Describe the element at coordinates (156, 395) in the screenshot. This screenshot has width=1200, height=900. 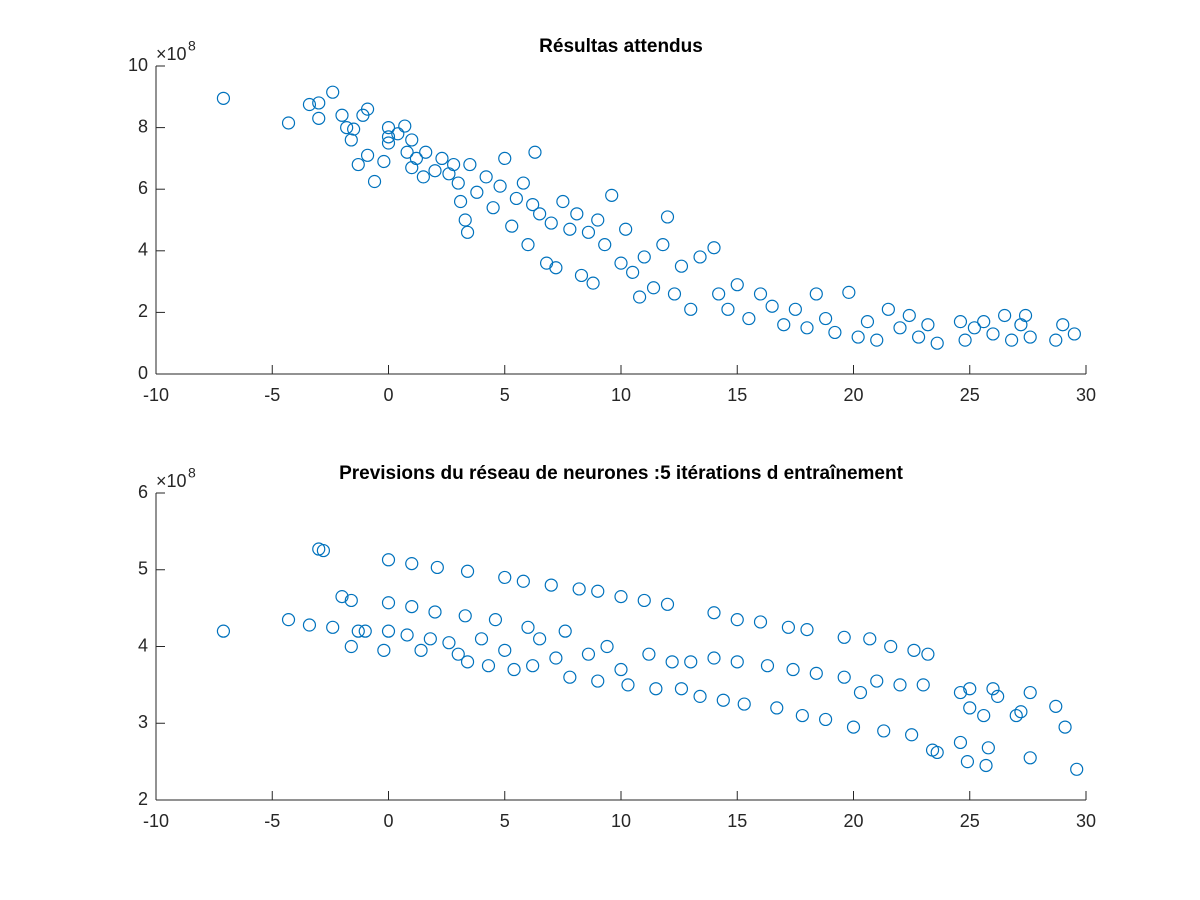
I see `x-tick-label: -10` at that location.